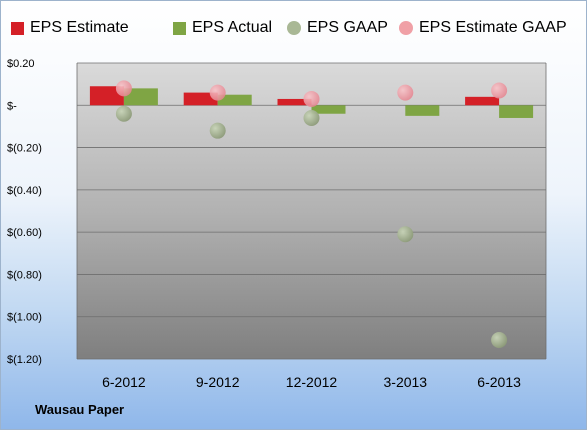 The height and width of the screenshot is (430, 587). Describe the element at coordinates (24, 275) in the screenshot. I see `y-tick-label: $(0.80)` at that location.